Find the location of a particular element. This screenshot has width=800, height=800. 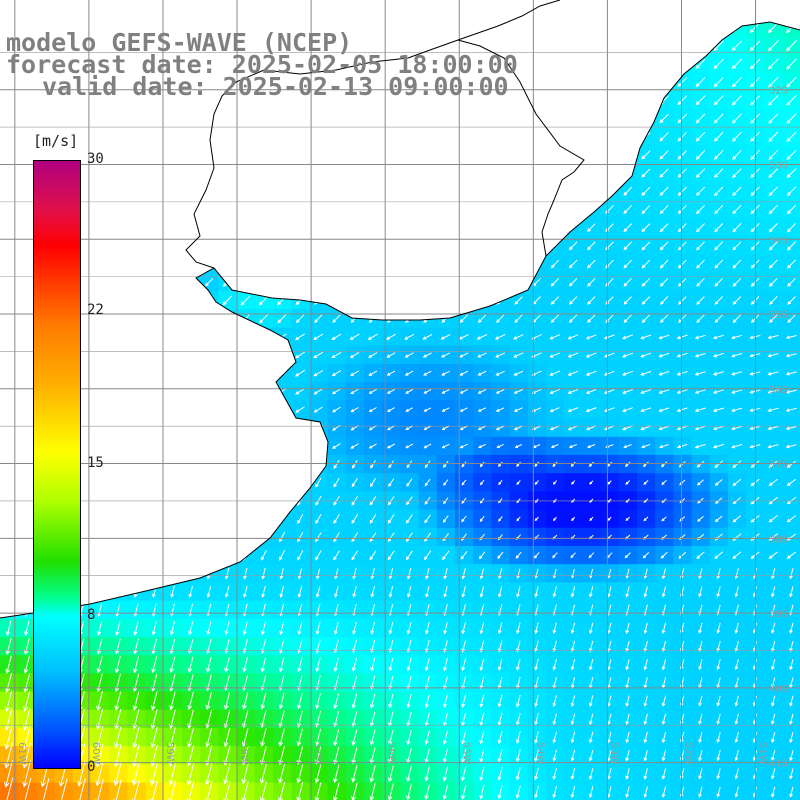

latitude-label: 32S is located at coordinates (778, 91).